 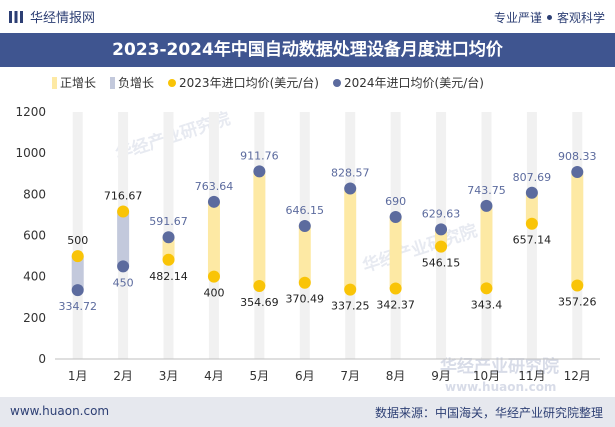 What do you see at coordinates (259, 155) in the screenshot?
I see `label-2024-5: 911.76` at bounding box center [259, 155].